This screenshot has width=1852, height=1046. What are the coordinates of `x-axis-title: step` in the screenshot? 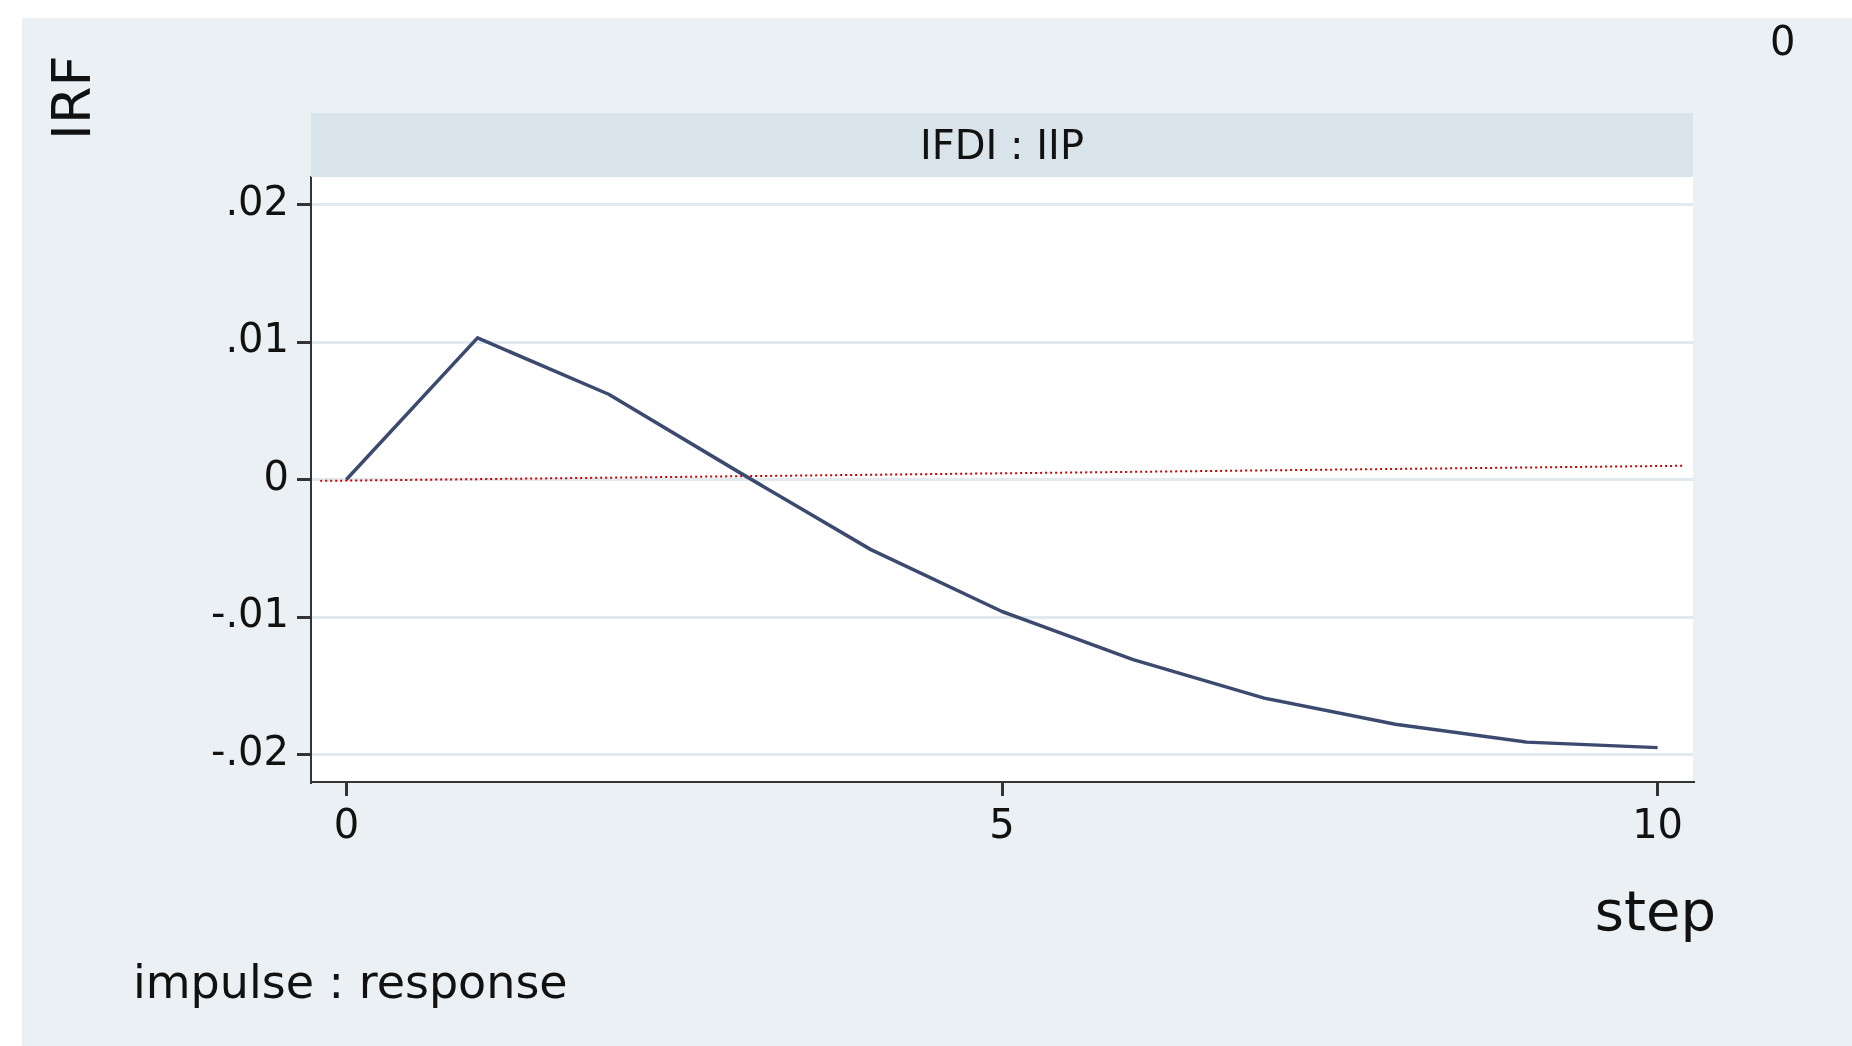 It's located at (1655, 910).